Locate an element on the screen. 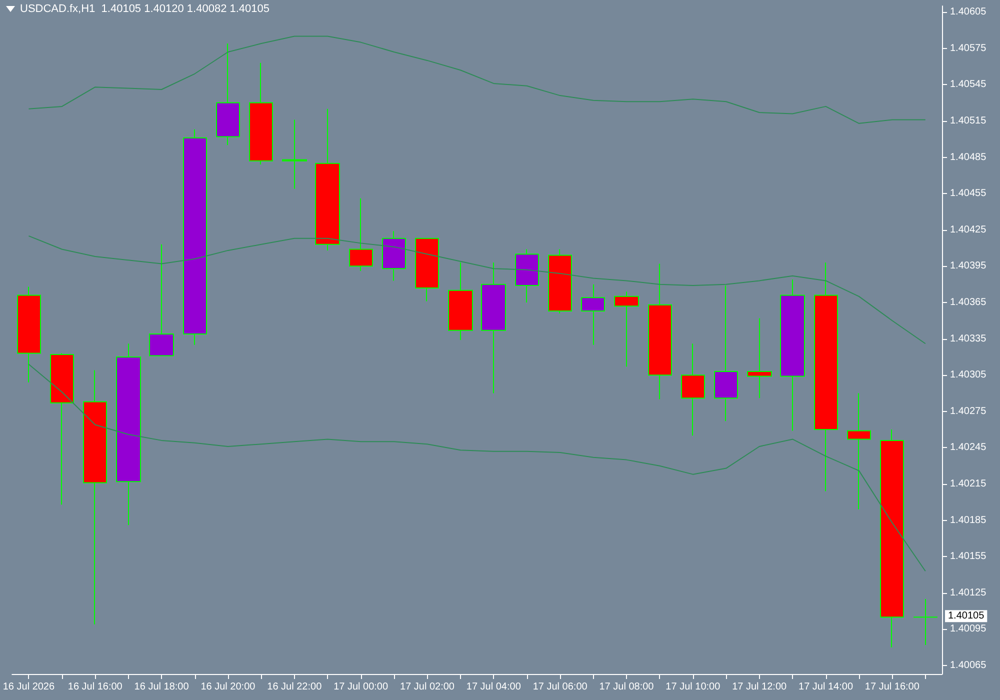 The height and width of the screenshot is (700, 1000). x-tick-label: 17 Jul 08:00 is located at coordinates (626, 687).